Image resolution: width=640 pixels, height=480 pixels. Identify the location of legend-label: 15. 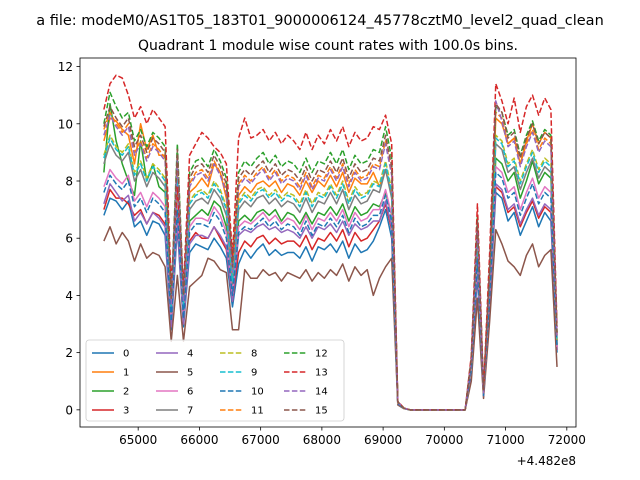
(321, 411).